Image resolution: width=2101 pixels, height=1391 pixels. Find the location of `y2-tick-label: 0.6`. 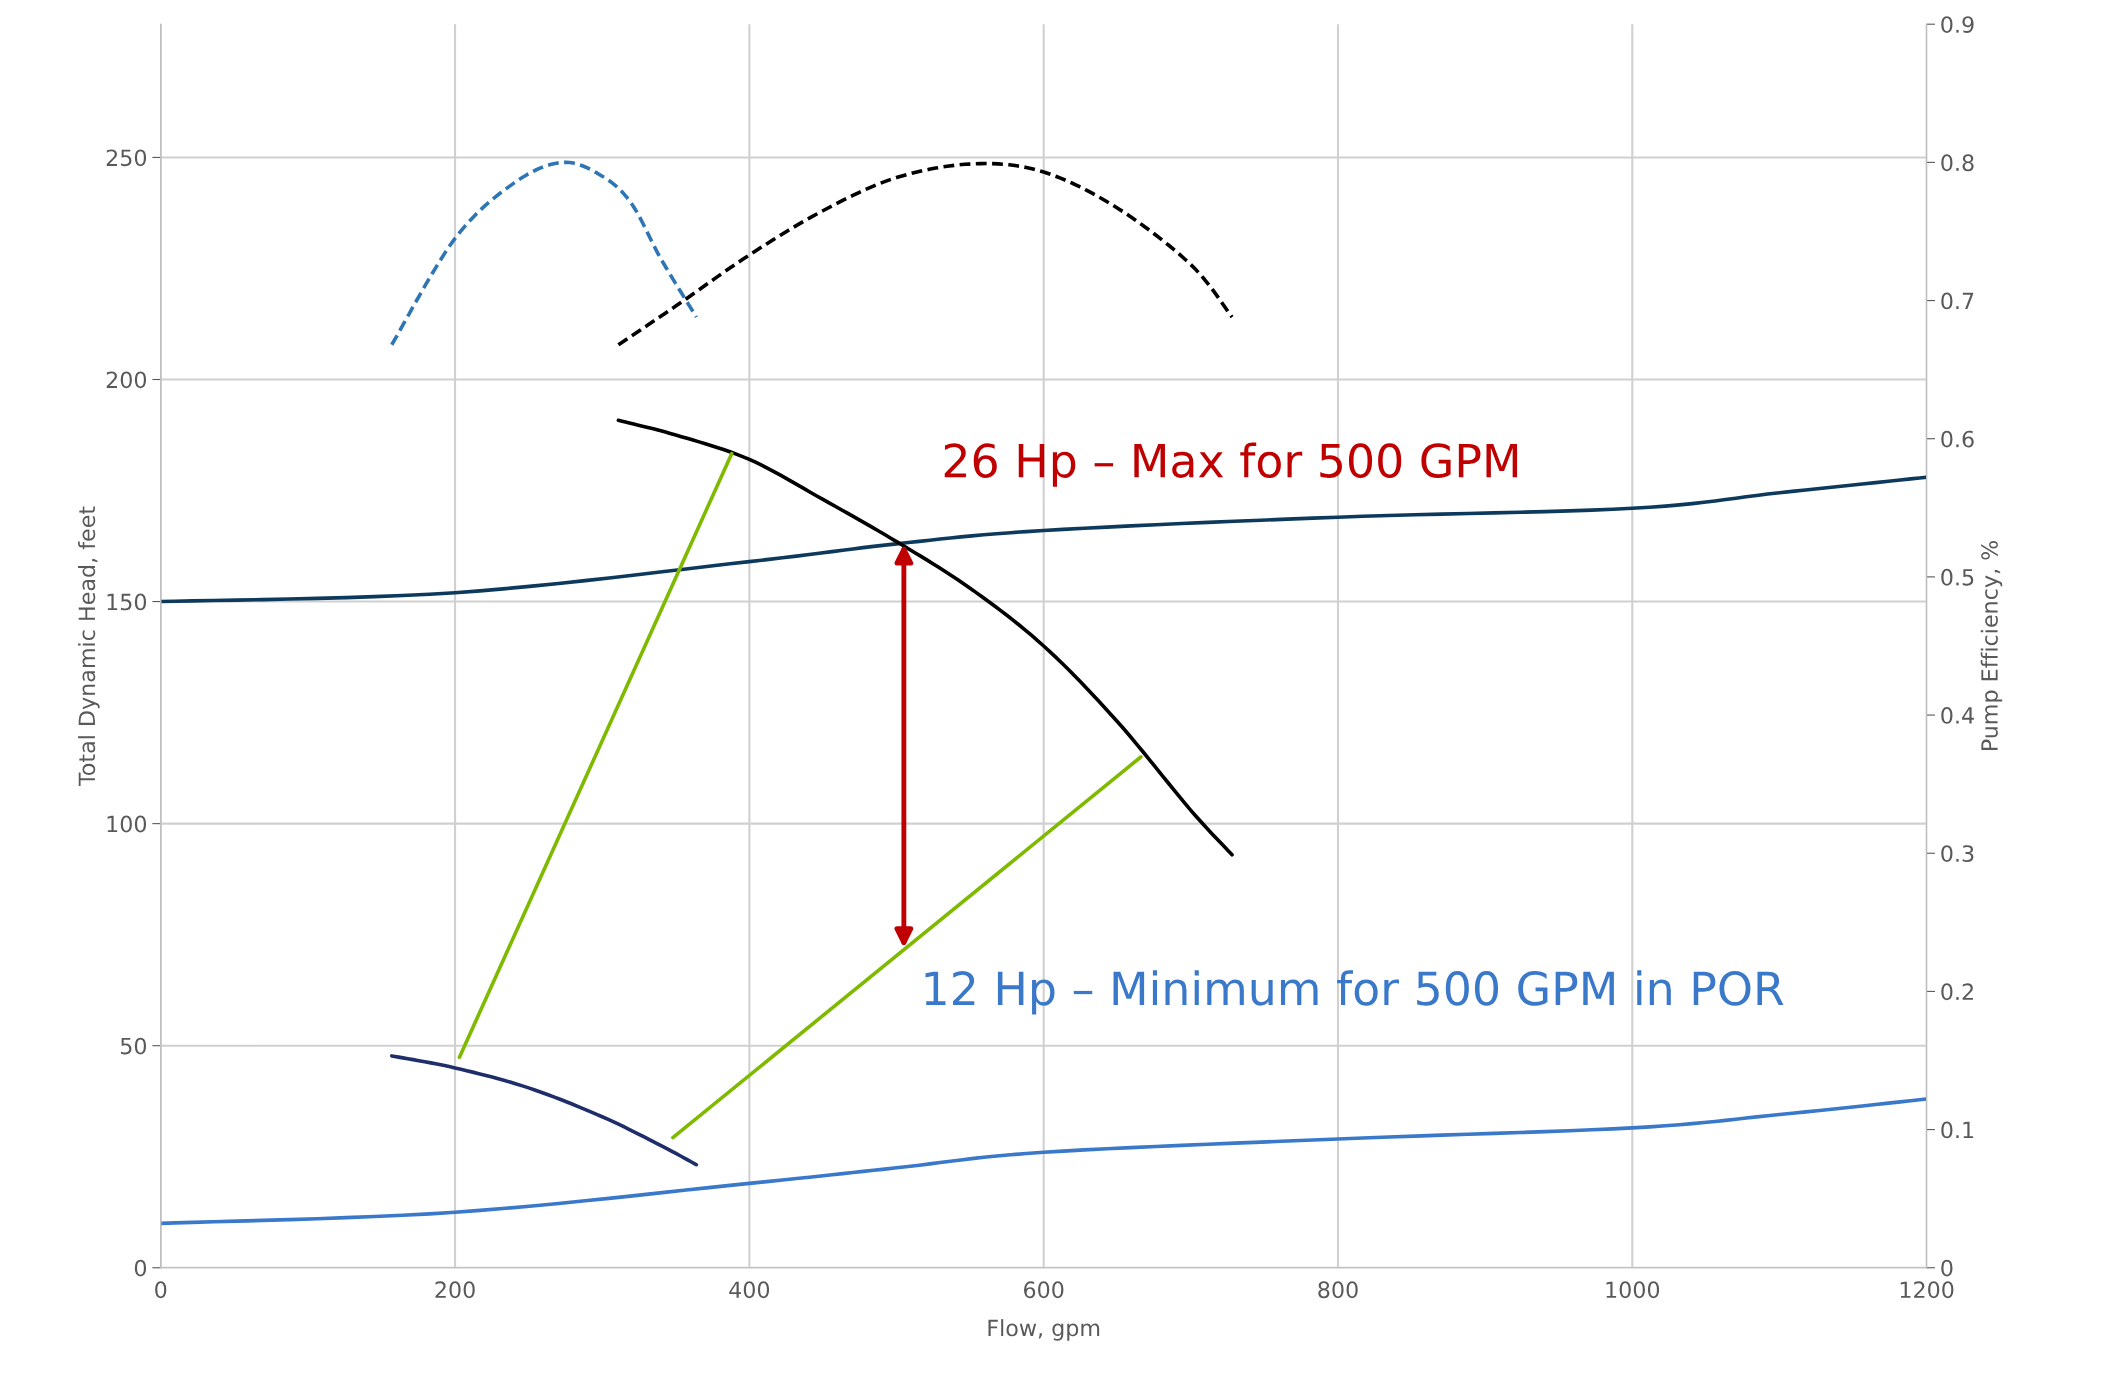

y2-tick-label: 0.6 is located at coordinates (1957, 439).